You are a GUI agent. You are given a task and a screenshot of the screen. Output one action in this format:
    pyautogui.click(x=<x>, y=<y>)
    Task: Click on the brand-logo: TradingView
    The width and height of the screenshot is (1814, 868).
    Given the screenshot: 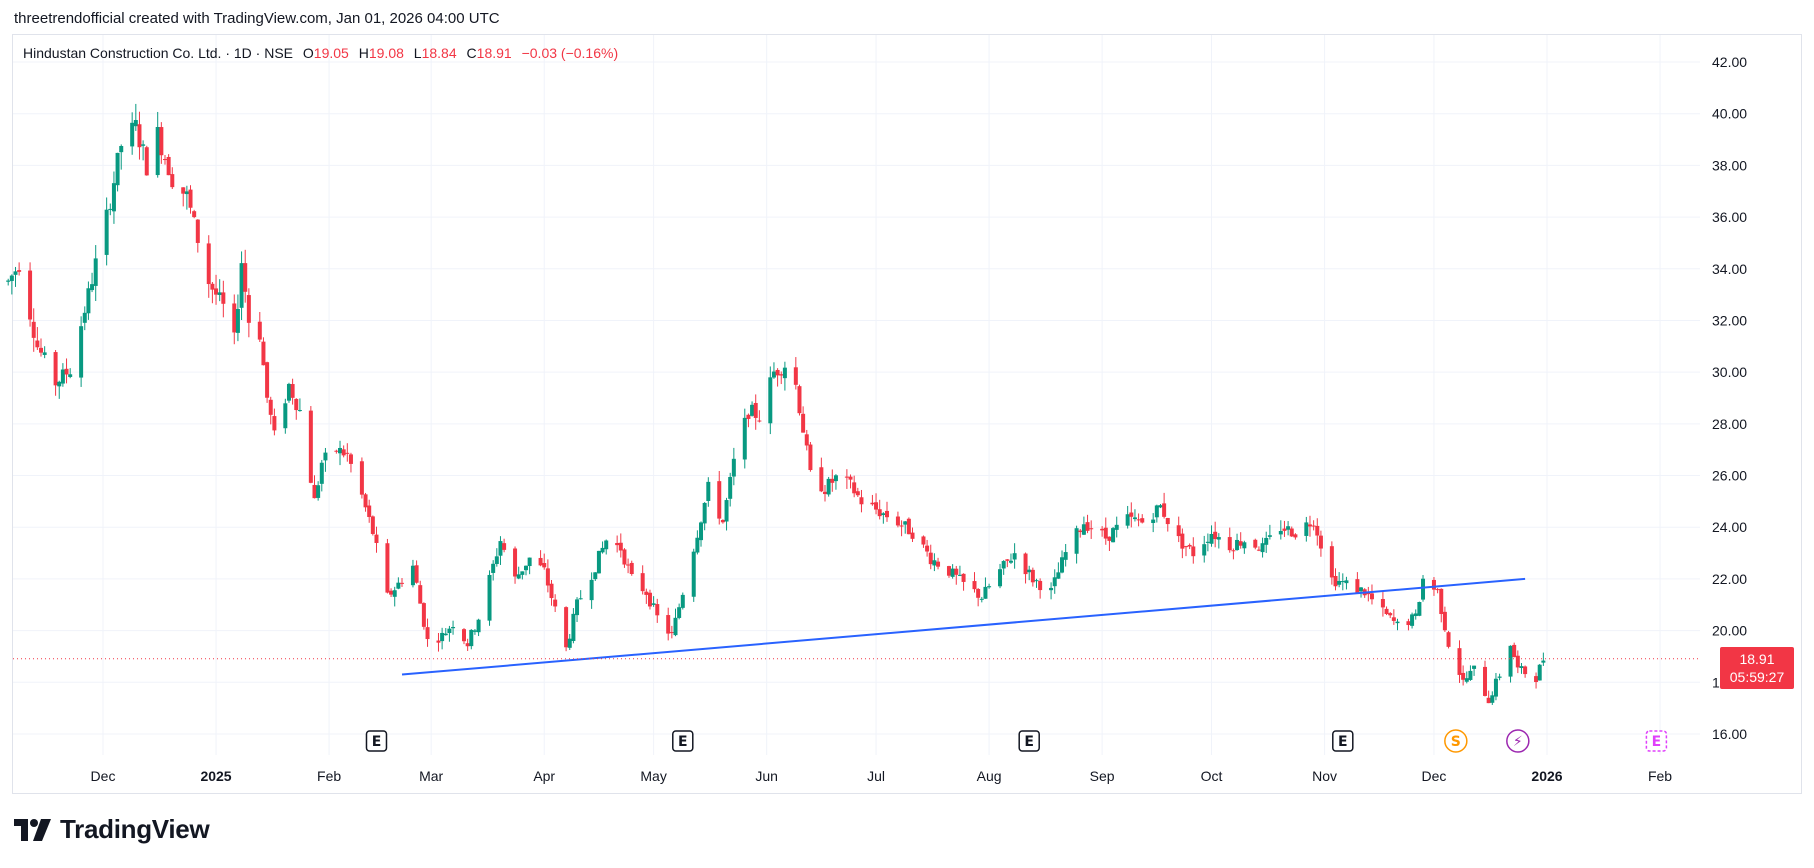 What is the action you would take?
    pyautogui.click(x=112, y=829)
    